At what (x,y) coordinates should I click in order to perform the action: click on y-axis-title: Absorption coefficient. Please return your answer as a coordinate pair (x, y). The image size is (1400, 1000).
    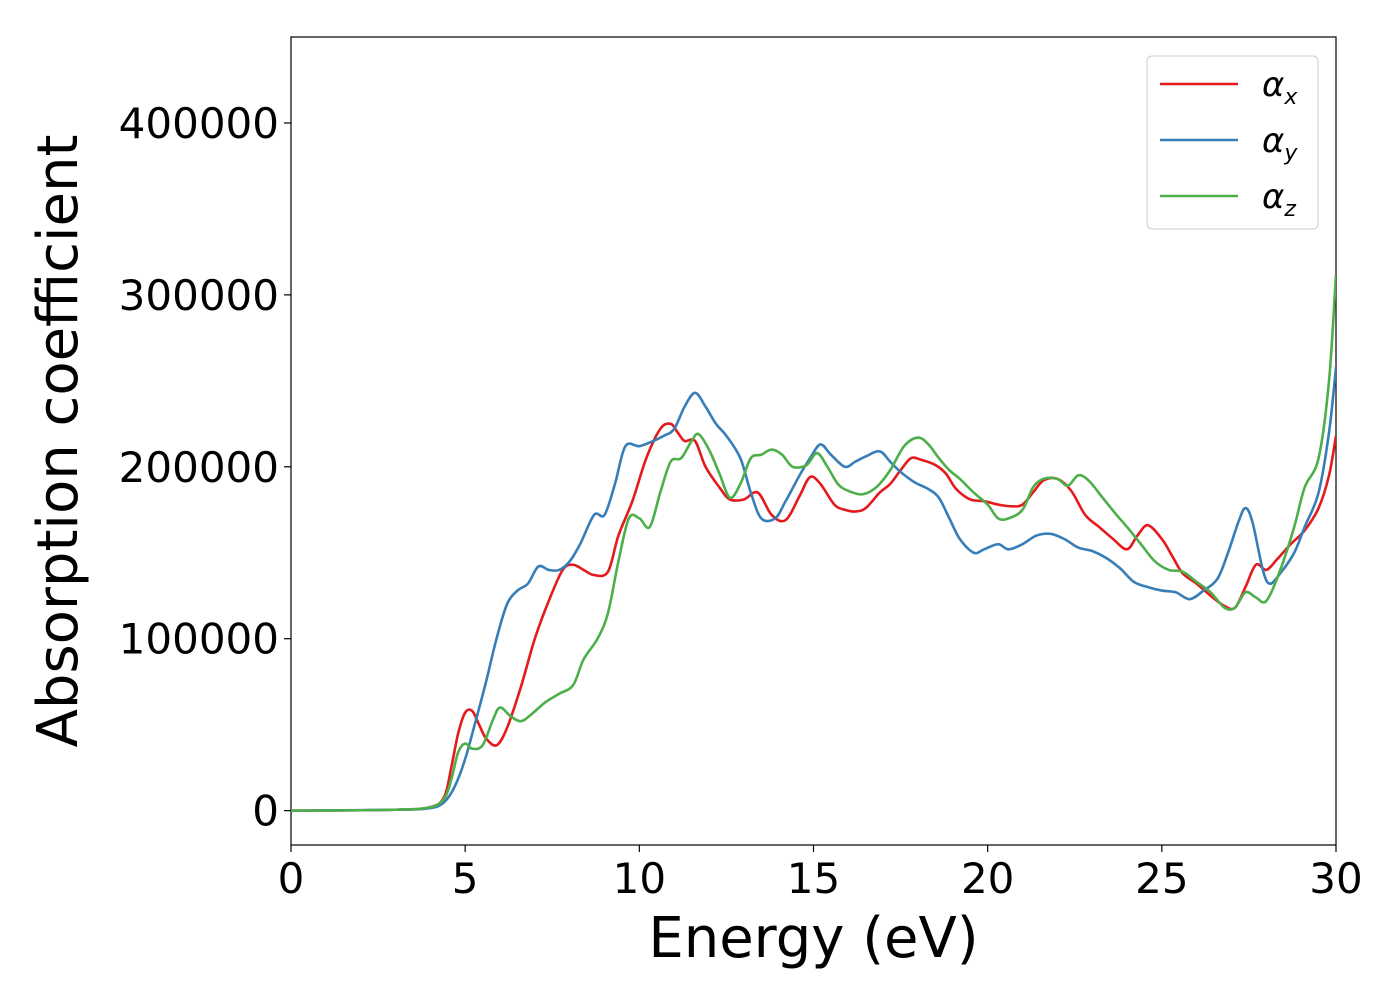
    Looking at the image, I should click on (58, 441).